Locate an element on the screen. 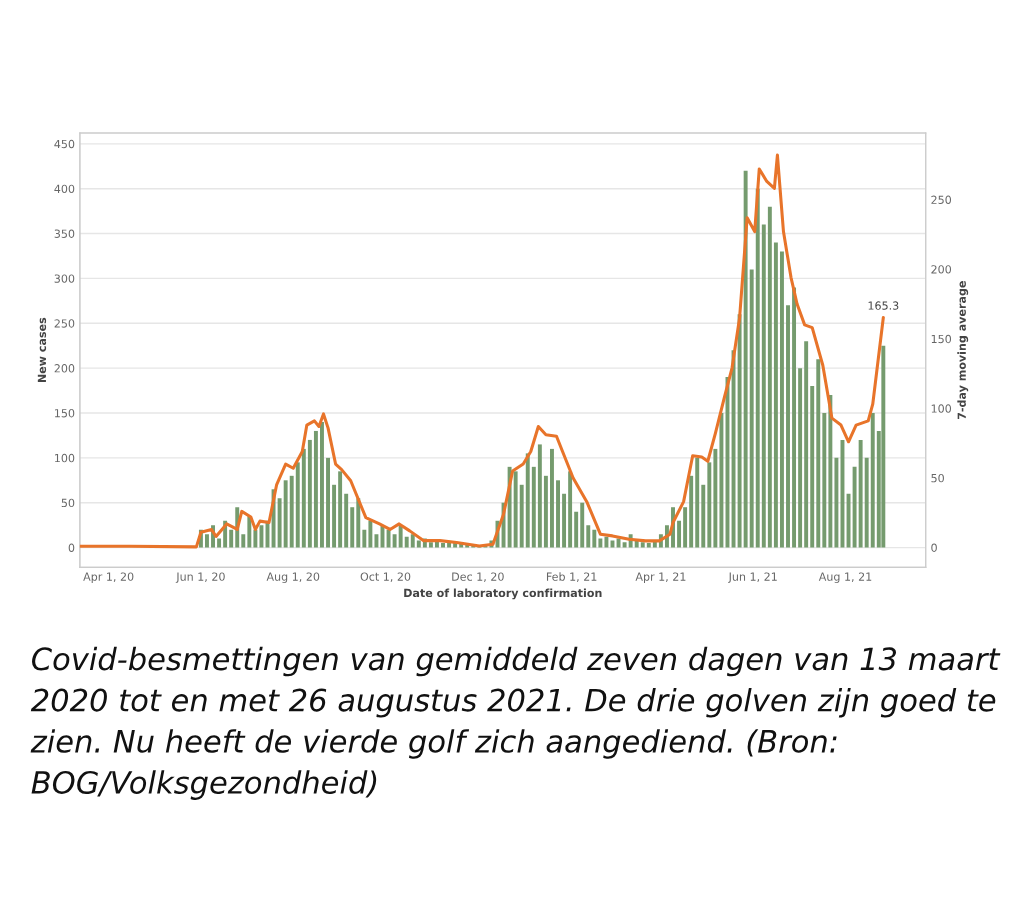  x-axis-title: Date of laboratory confirmation is located at coordinates (503, 594).